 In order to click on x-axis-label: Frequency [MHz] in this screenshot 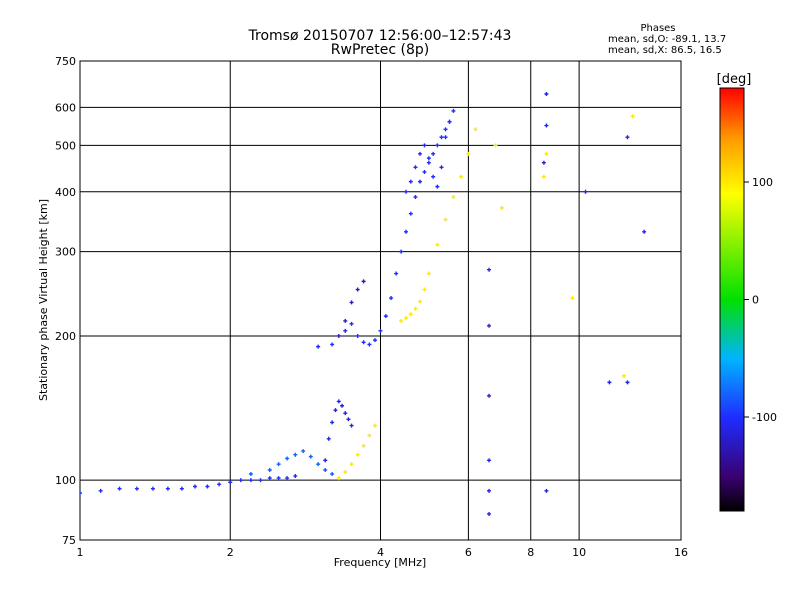, I will do `click(380, 562)`.